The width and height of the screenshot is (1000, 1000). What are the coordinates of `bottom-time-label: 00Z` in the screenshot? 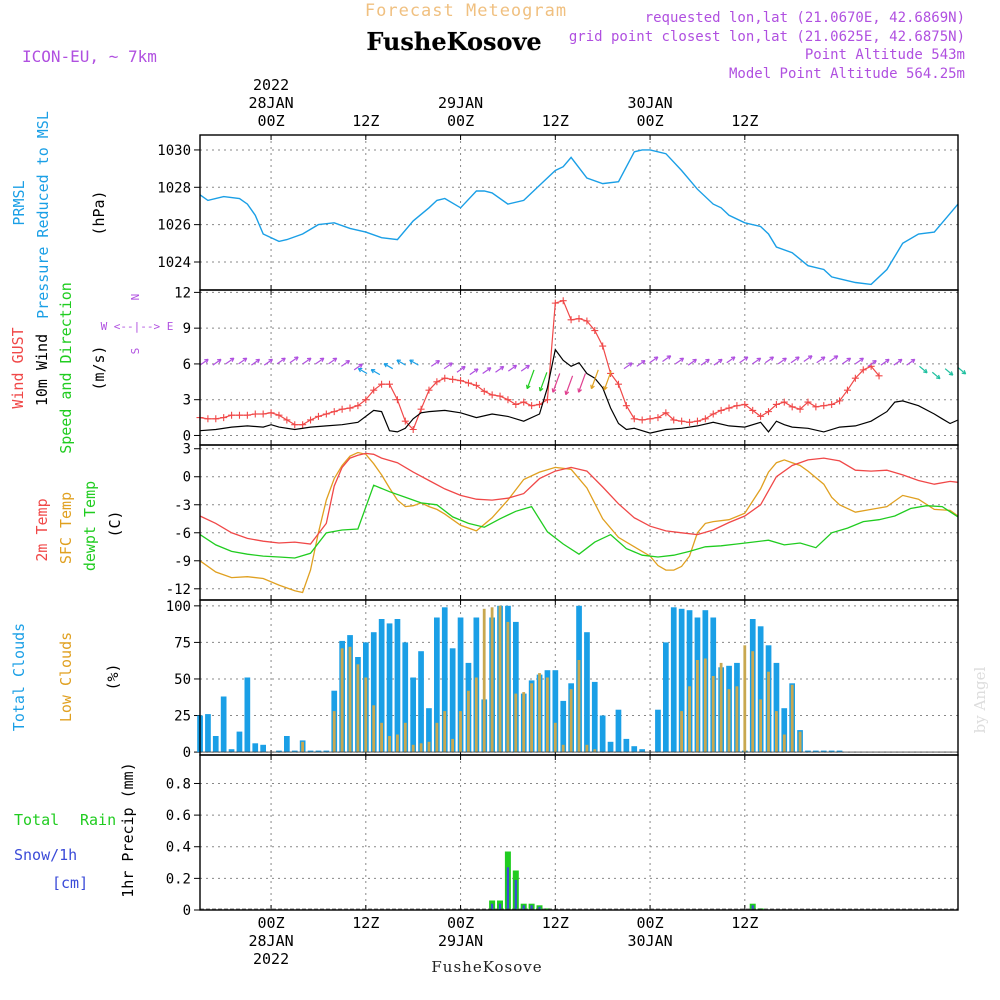 It's located at (271, 923).